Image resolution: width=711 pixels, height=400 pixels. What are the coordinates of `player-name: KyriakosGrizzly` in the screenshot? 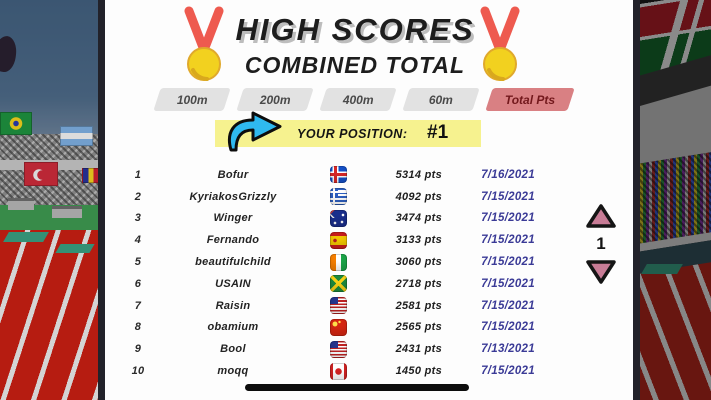 It's located at (233, 196).